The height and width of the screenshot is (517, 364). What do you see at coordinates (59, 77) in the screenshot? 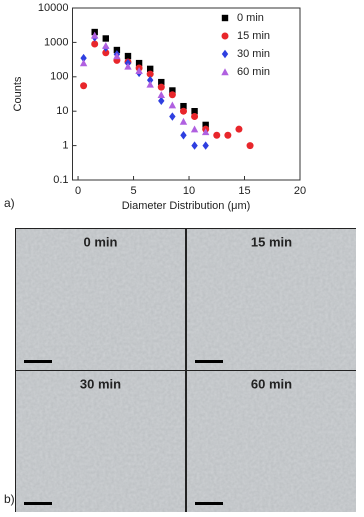
I see `y-tick-label: 100` at bounding box center [59, 77].